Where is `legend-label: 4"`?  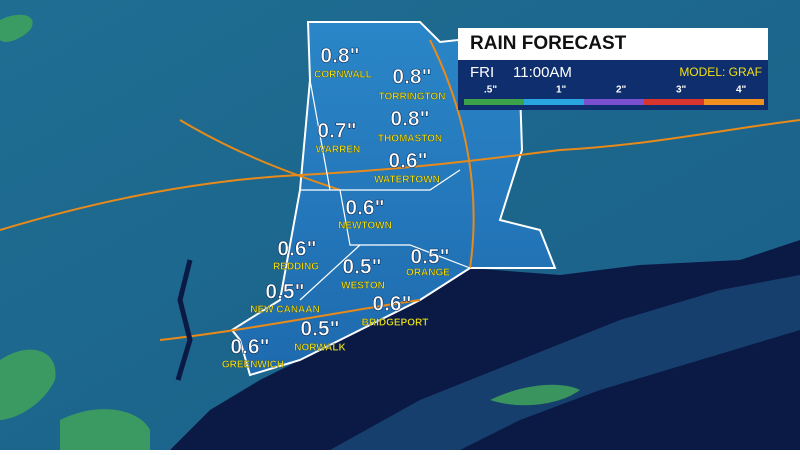 legend-label: 4" is located at coordinates (741, 90).